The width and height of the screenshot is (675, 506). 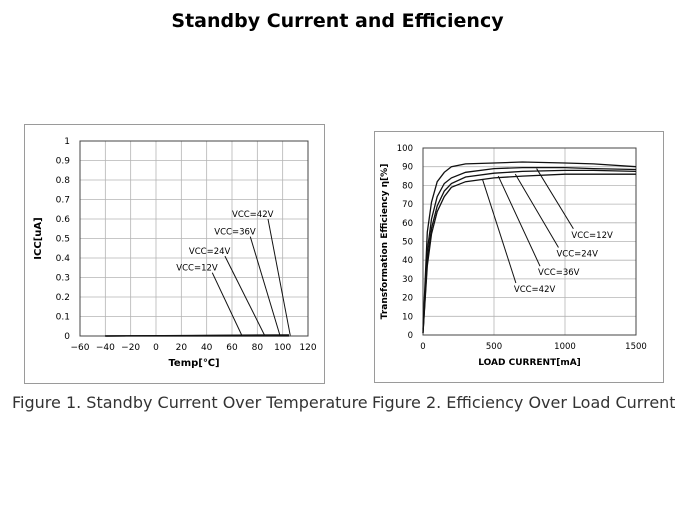 What do you see at coordinates (307, 348) in the screenshot?
I see `x-tick-label: 120` at bounding box center [307, 348].